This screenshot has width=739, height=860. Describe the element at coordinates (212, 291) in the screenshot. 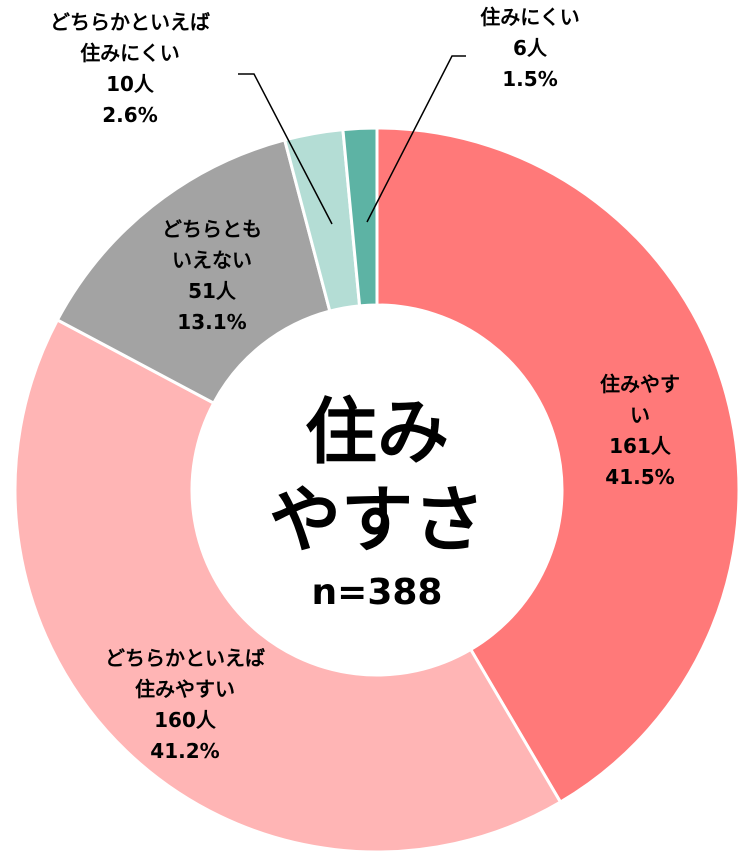

I see `count-label: 51人` at that location.